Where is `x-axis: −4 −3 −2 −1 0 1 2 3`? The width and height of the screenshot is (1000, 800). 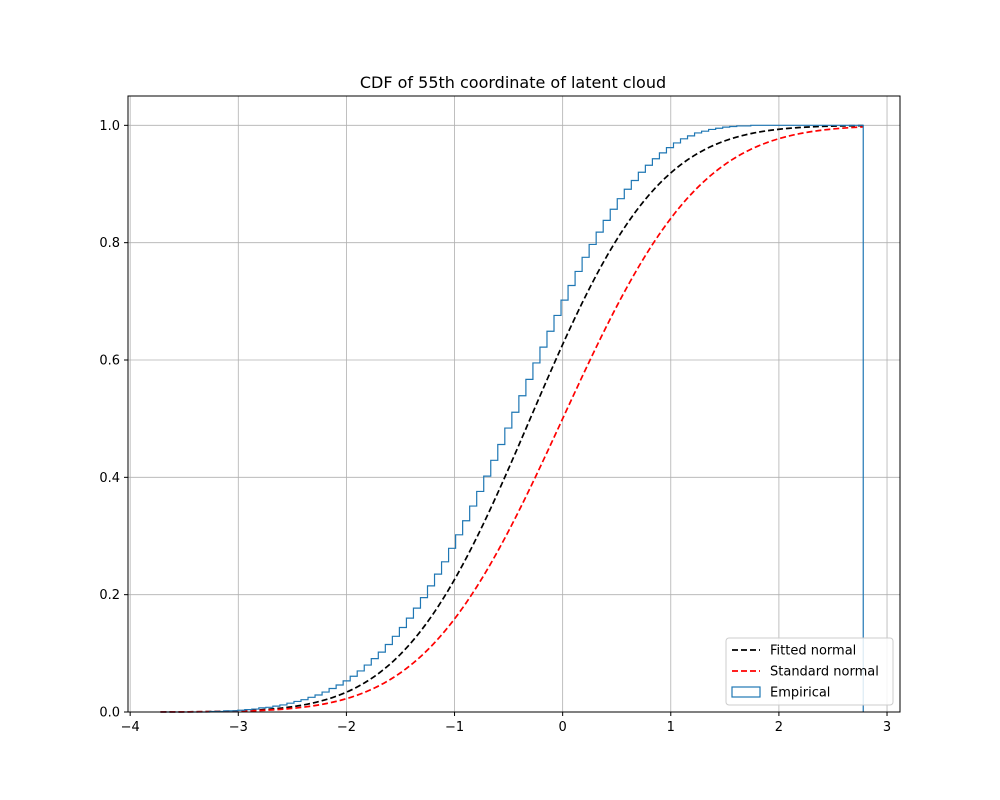 x-axis: −4 −3 −2 −1 0 1 2 3 is located at coordinates (506, 723).